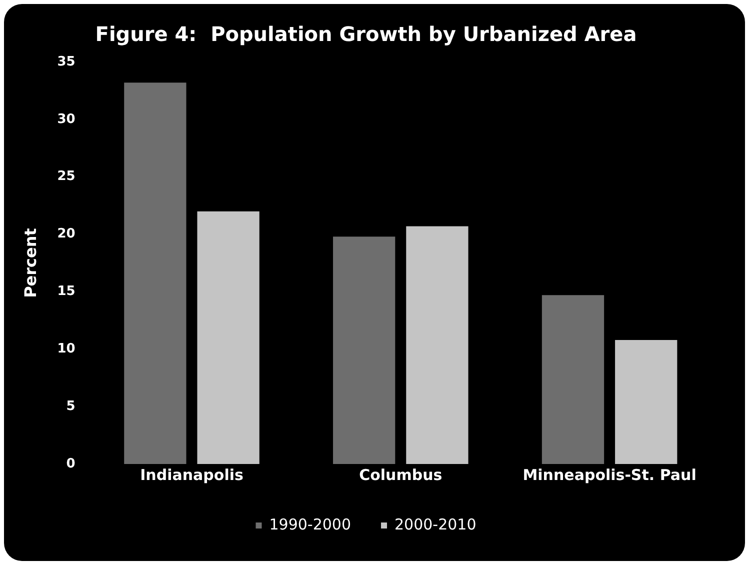 The width and height of the screenshot is (751, 569). What do you see at coordinates (66, 176) in the screenshot?
I see `y-tick-label: 25` at bounding box center [66, 176].